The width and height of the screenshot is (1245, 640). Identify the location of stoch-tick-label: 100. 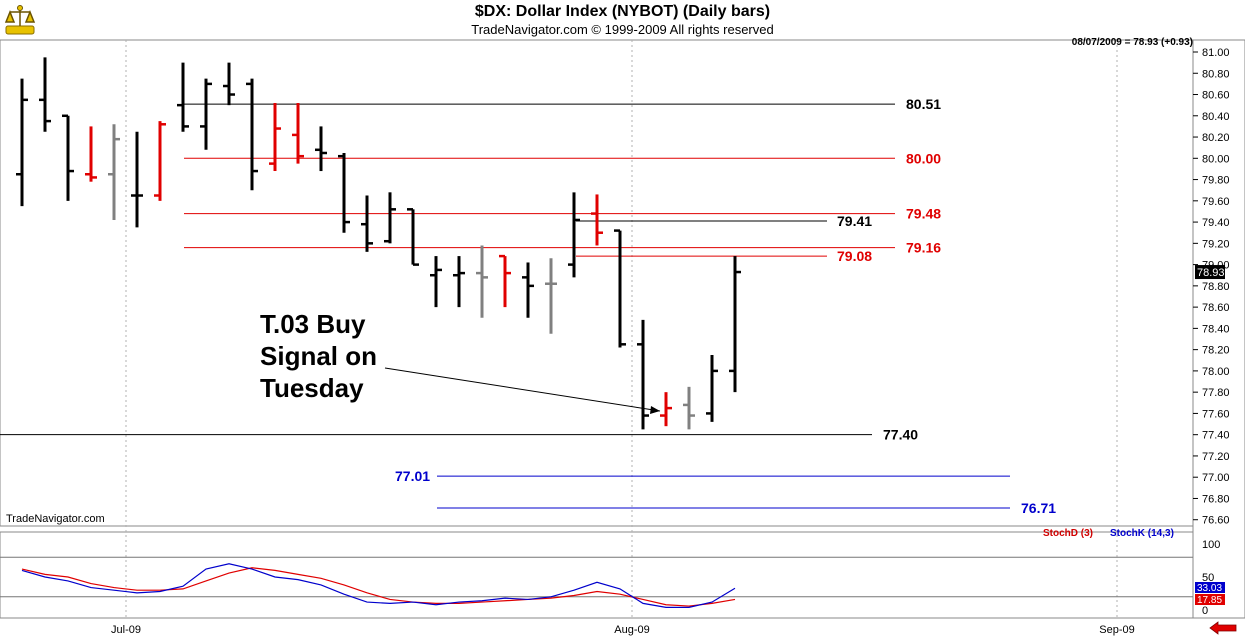
(1211, 545).